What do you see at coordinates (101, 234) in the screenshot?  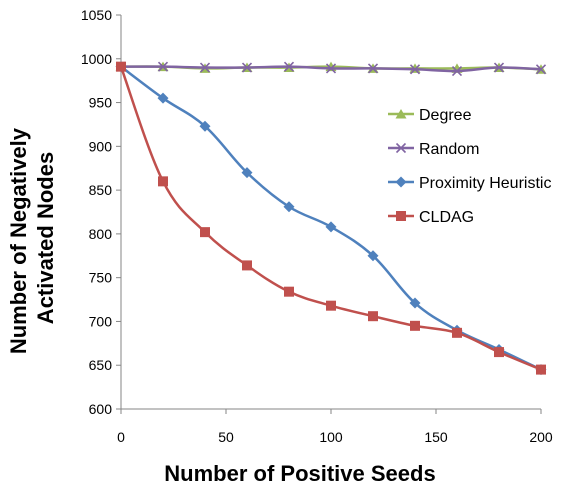 I see `y-tick-label: 800` at bounding box center [101, 234].